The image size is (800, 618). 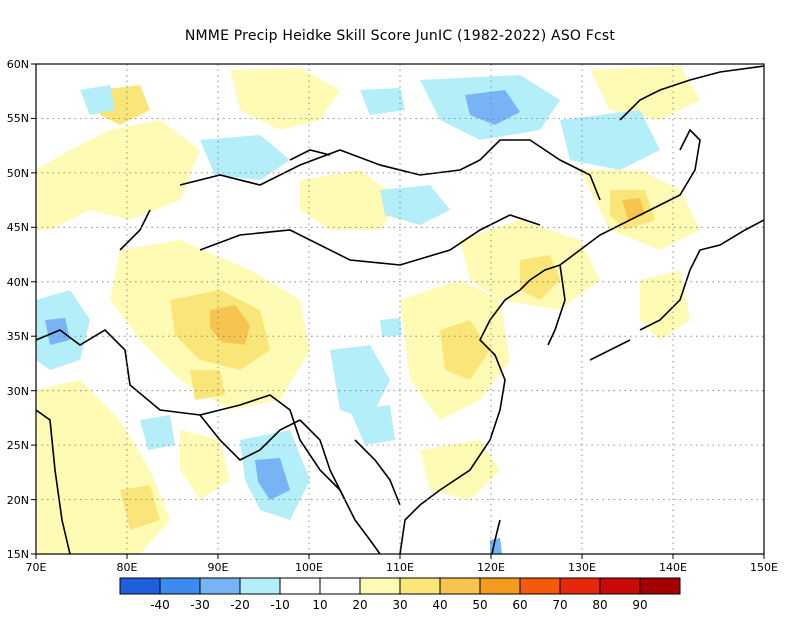 I want to click on lat-tick-label: 60N, so click(x=18, y=64).